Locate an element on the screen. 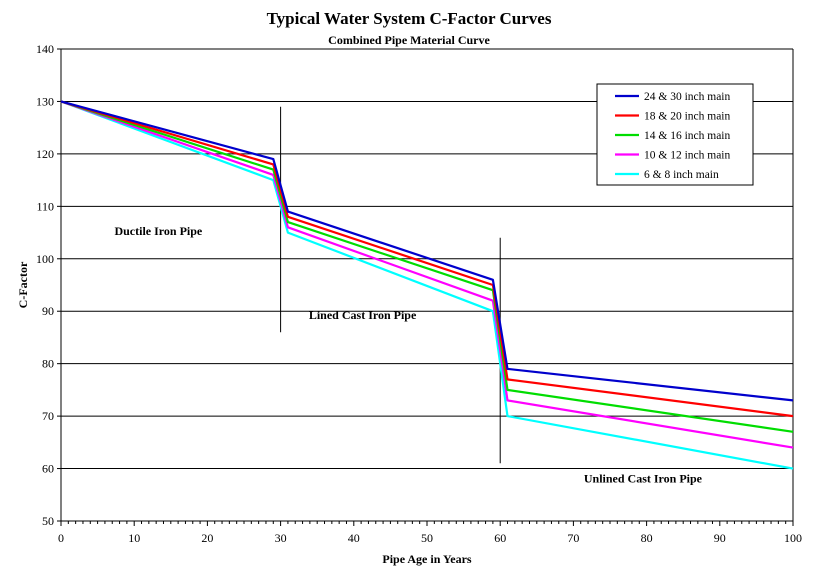 Image resolution: width=837 pixels, height=576 pixels. legend-label-1: 24 & 30 inch main is located at coordinates (687, 97).